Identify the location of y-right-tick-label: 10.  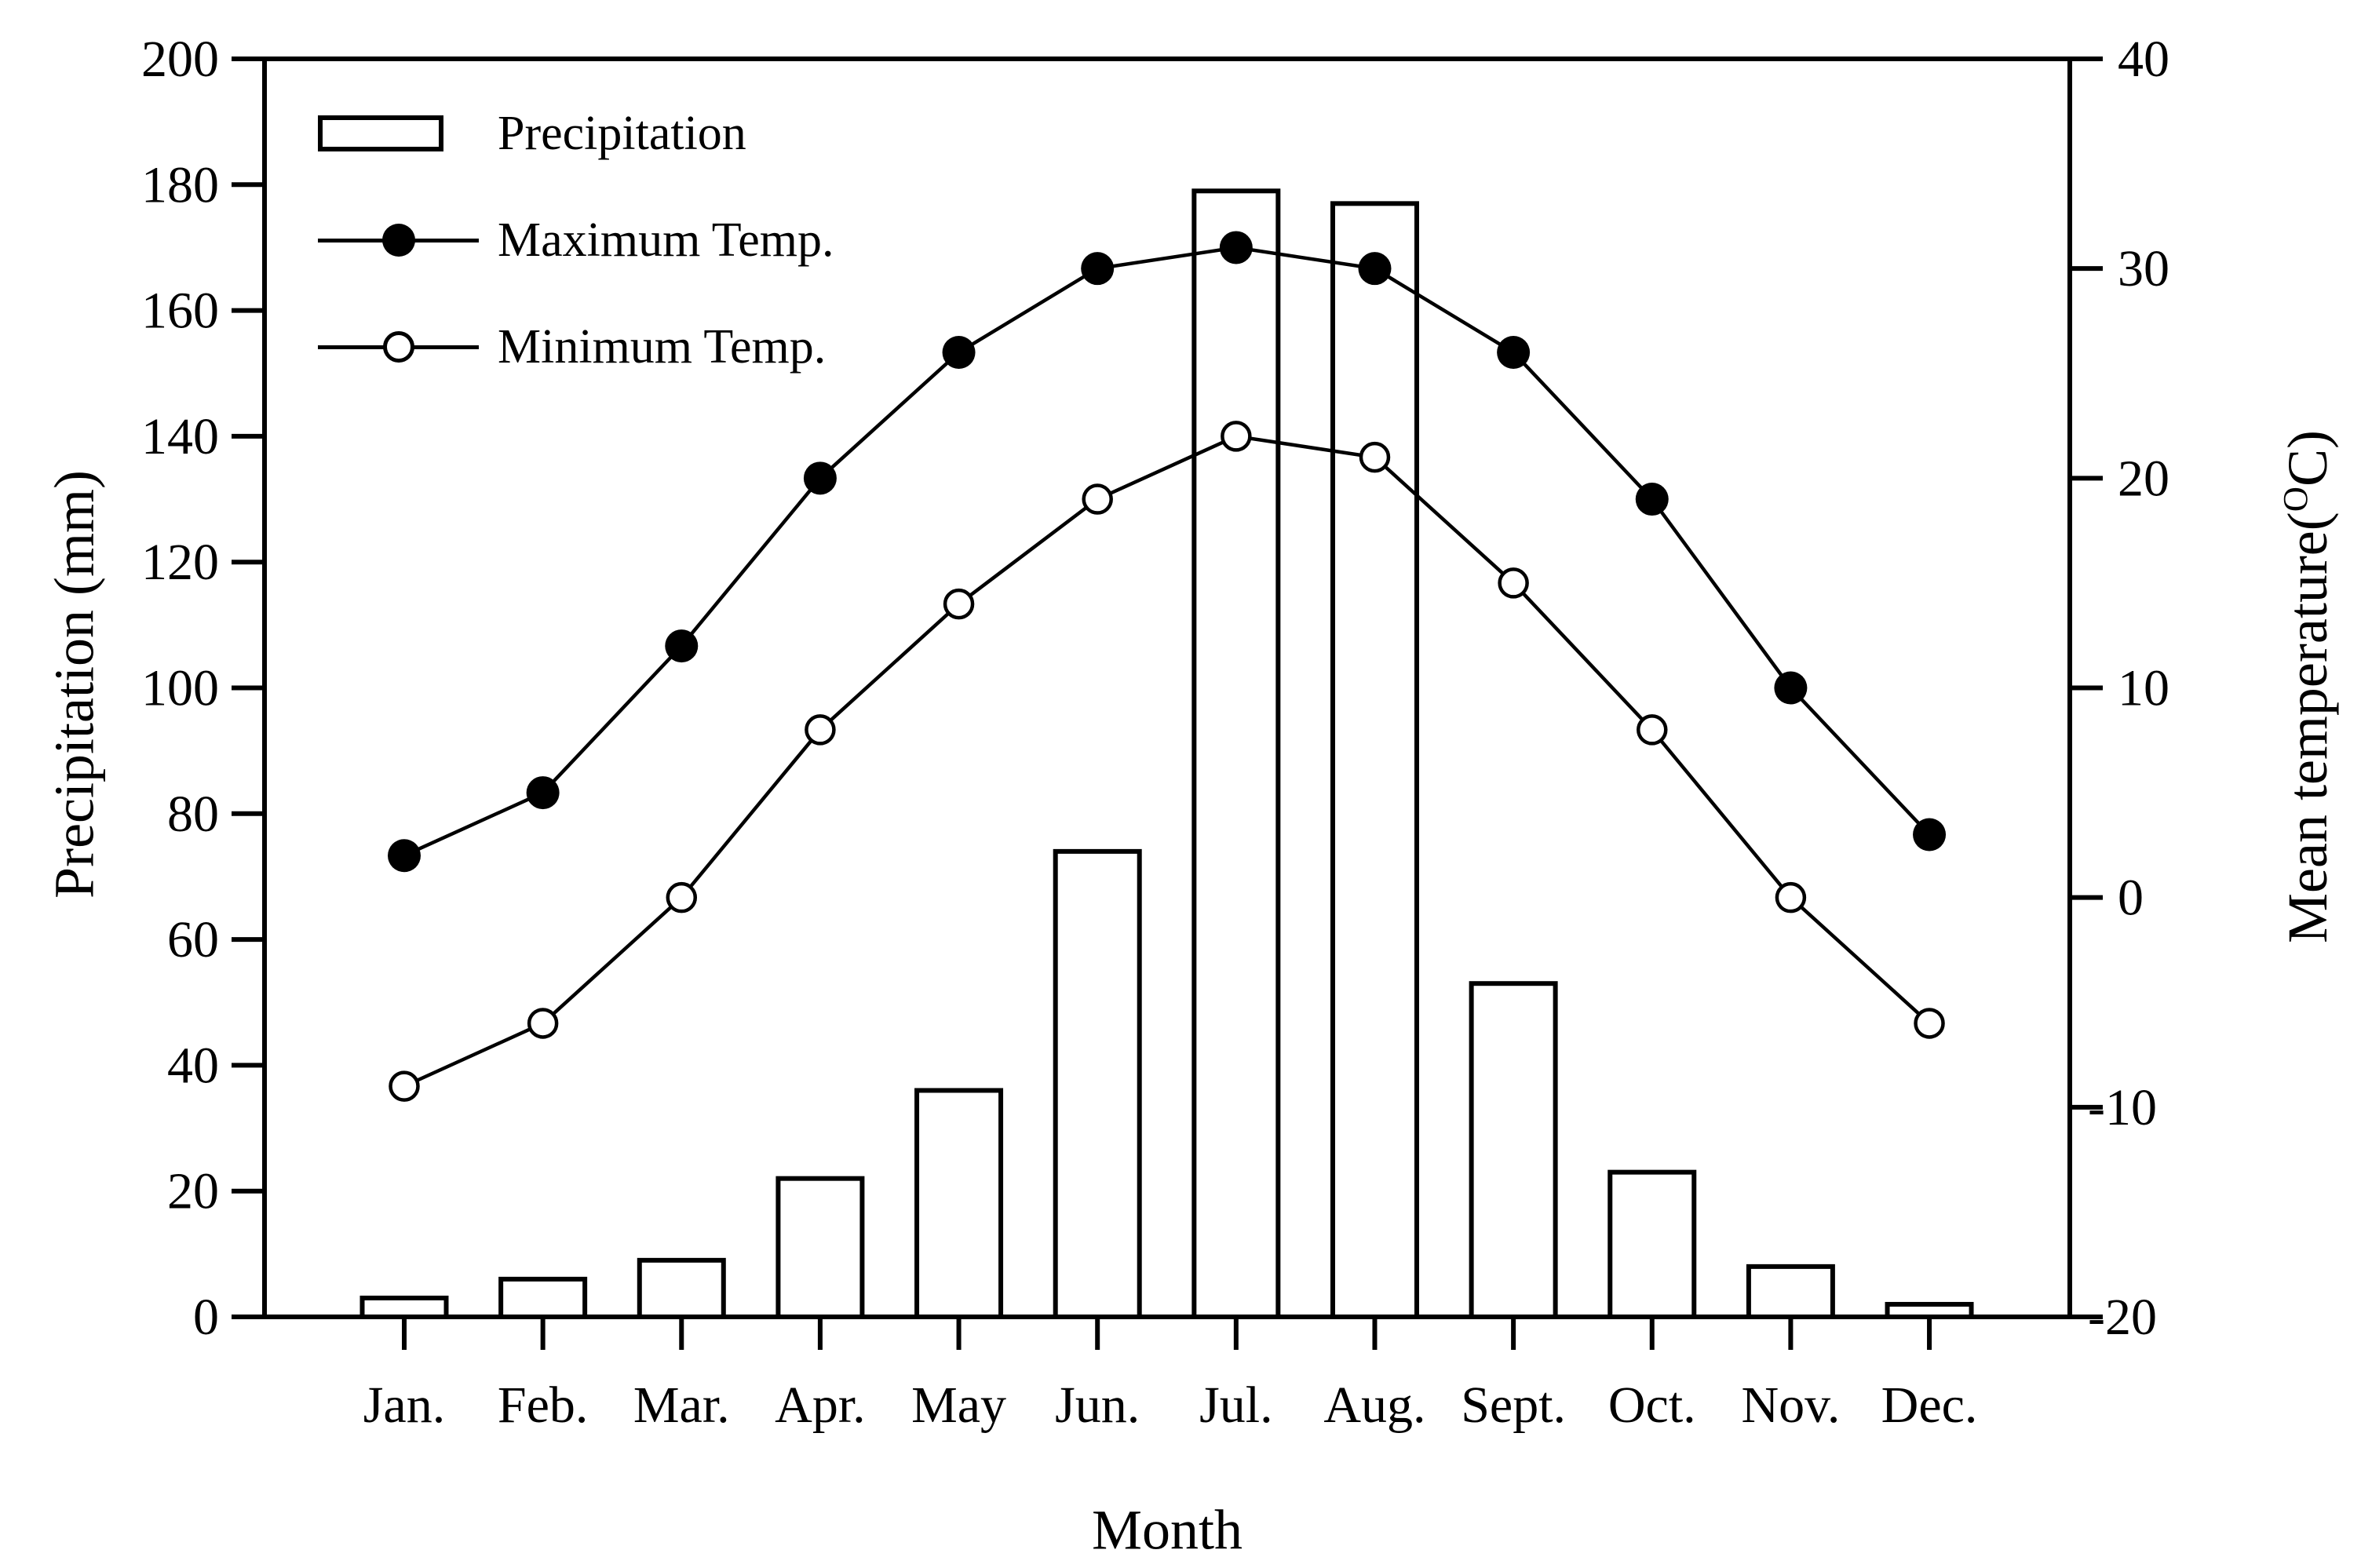
(2143, 688).